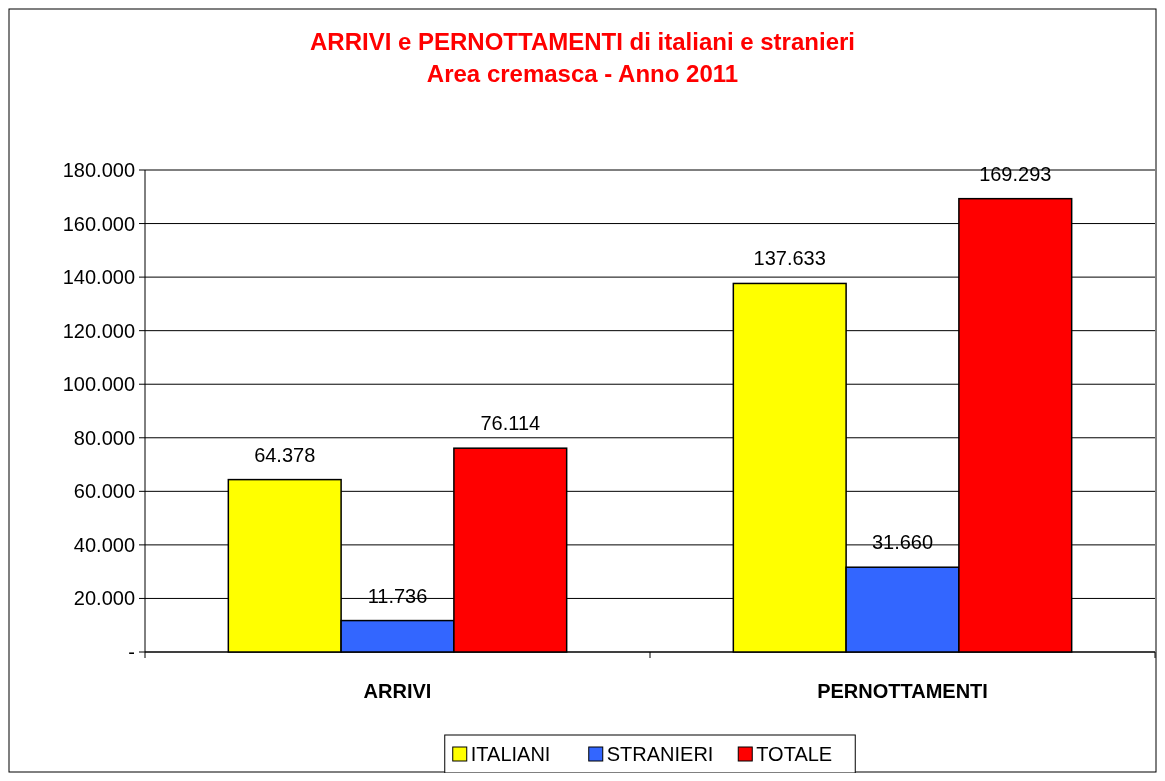 The image size is (1165, 781). What do you see at coordinates (104, 544) in the screenshot?
I see `y-tick-label: 40.000` at bounding box center [104, 544].